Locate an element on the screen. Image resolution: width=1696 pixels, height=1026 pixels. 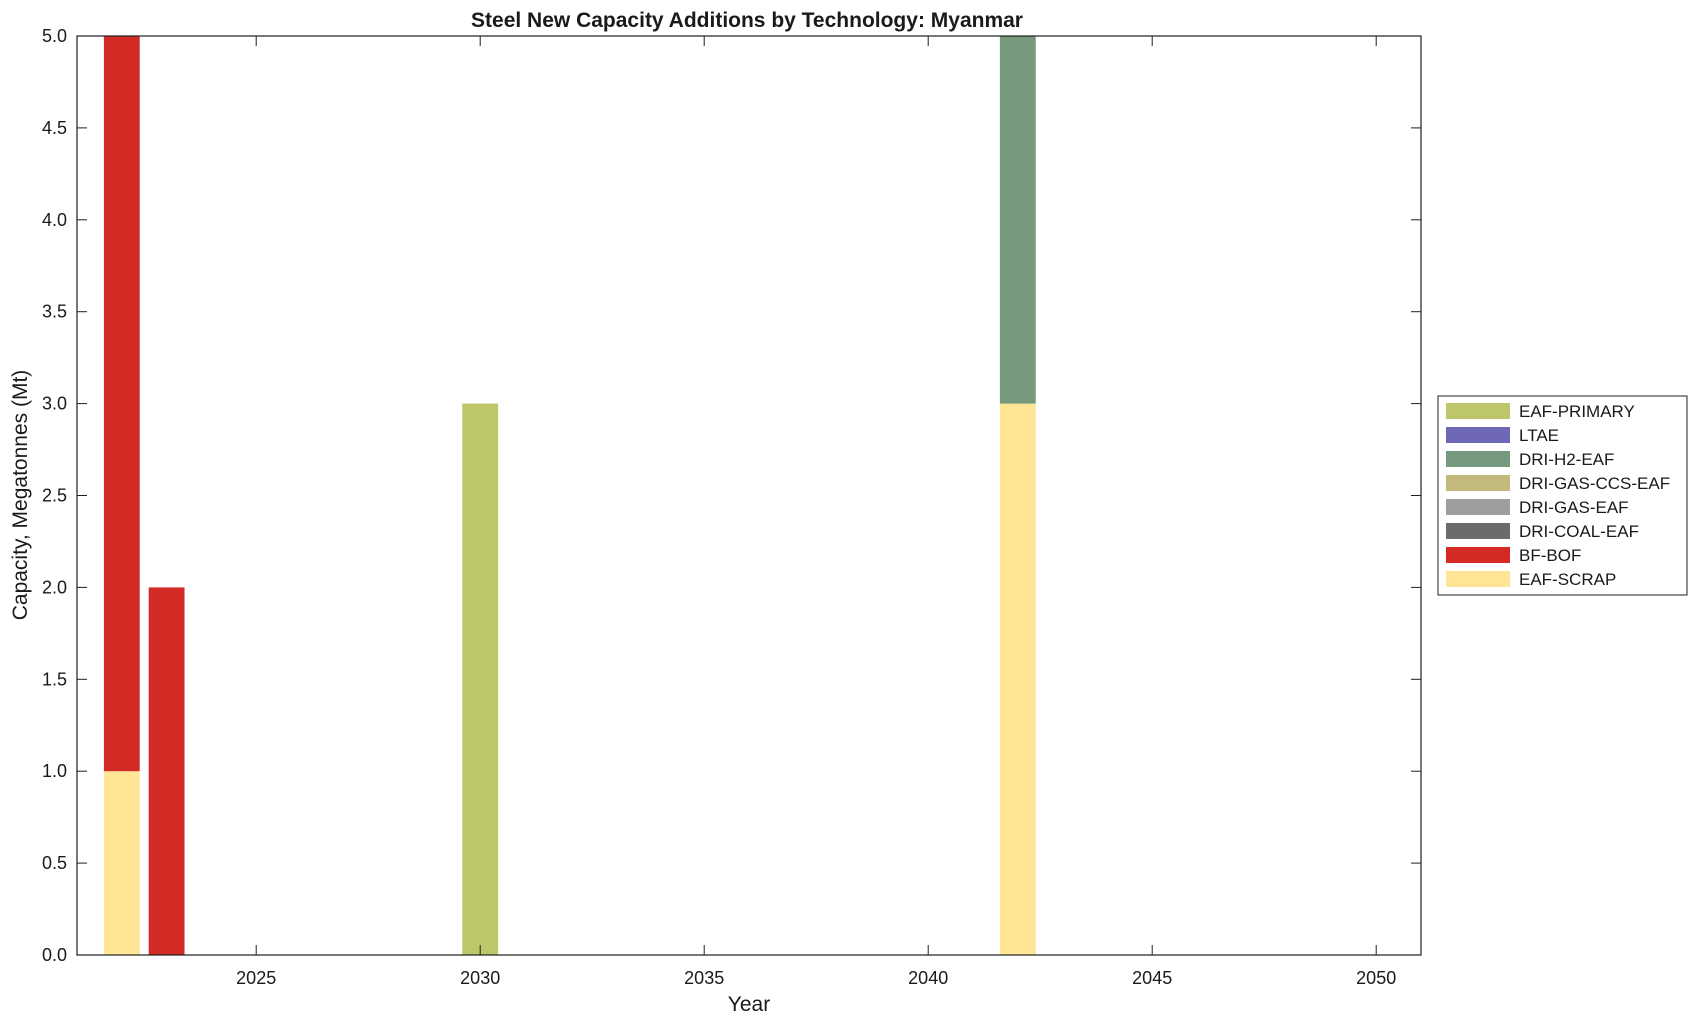
y-tick-label-7: 3.5 is located at coordinates (54, 312).